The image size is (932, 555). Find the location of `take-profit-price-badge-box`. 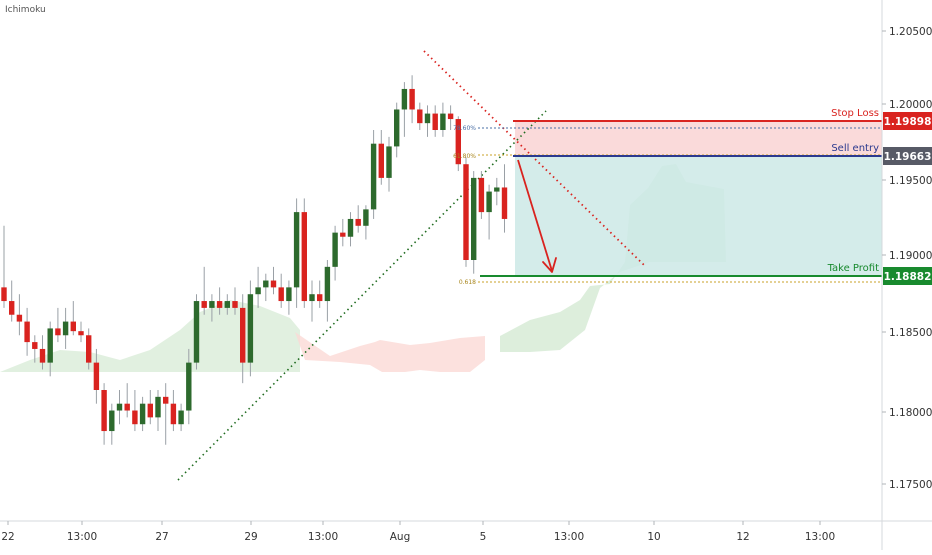

take-profit-price-badge-box is located at coordinates (907, 276).